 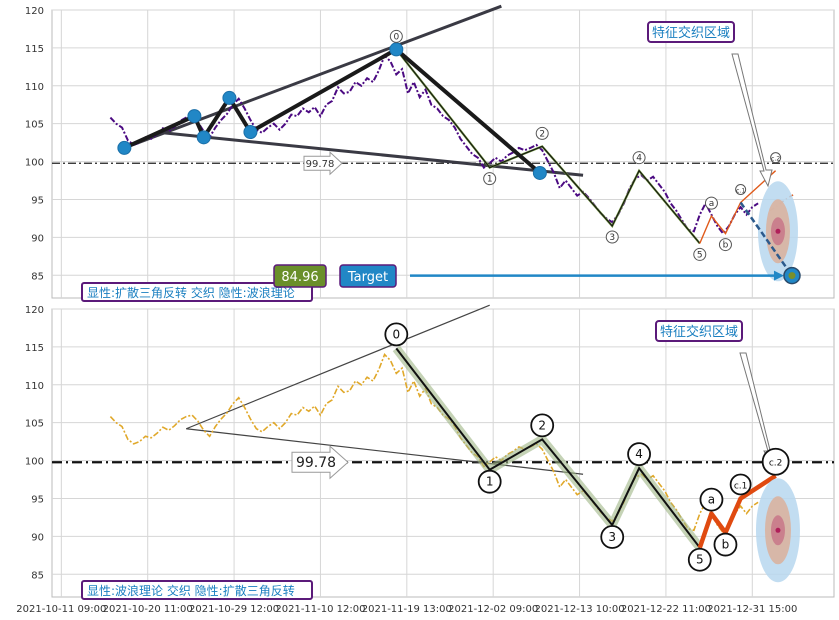 What do you see at coordinates (699, 331) in the screenshot?
I see `bottom-feature-zone-box: 特征交织区域` at bounding box center [699, 331].